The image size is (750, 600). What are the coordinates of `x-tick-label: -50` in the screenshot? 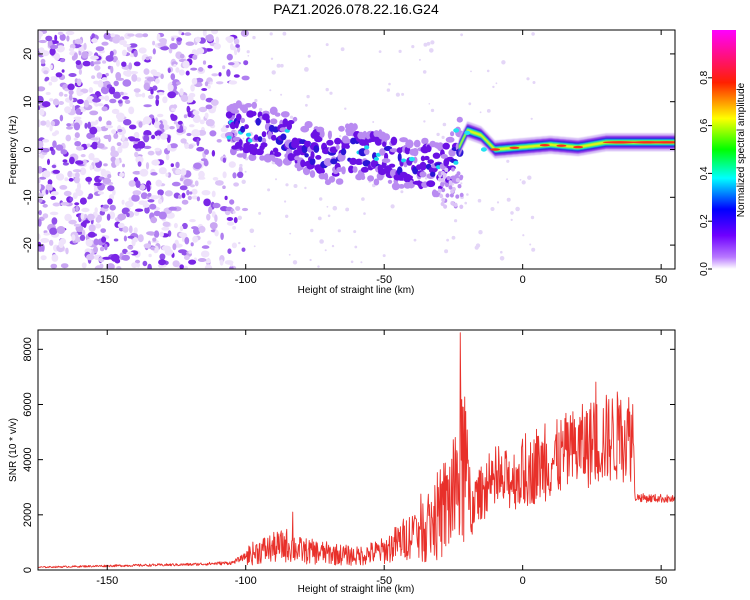 It's located at (384, 581).